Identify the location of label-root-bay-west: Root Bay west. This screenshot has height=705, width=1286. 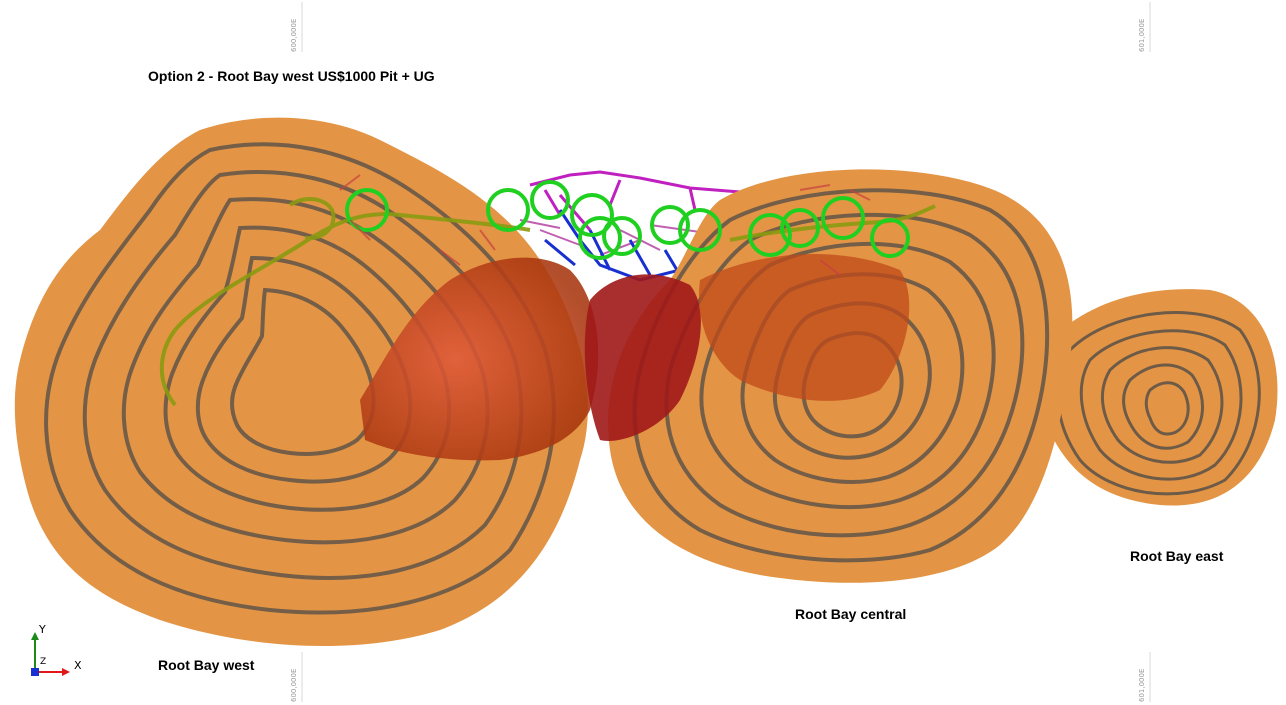
(206, 665).